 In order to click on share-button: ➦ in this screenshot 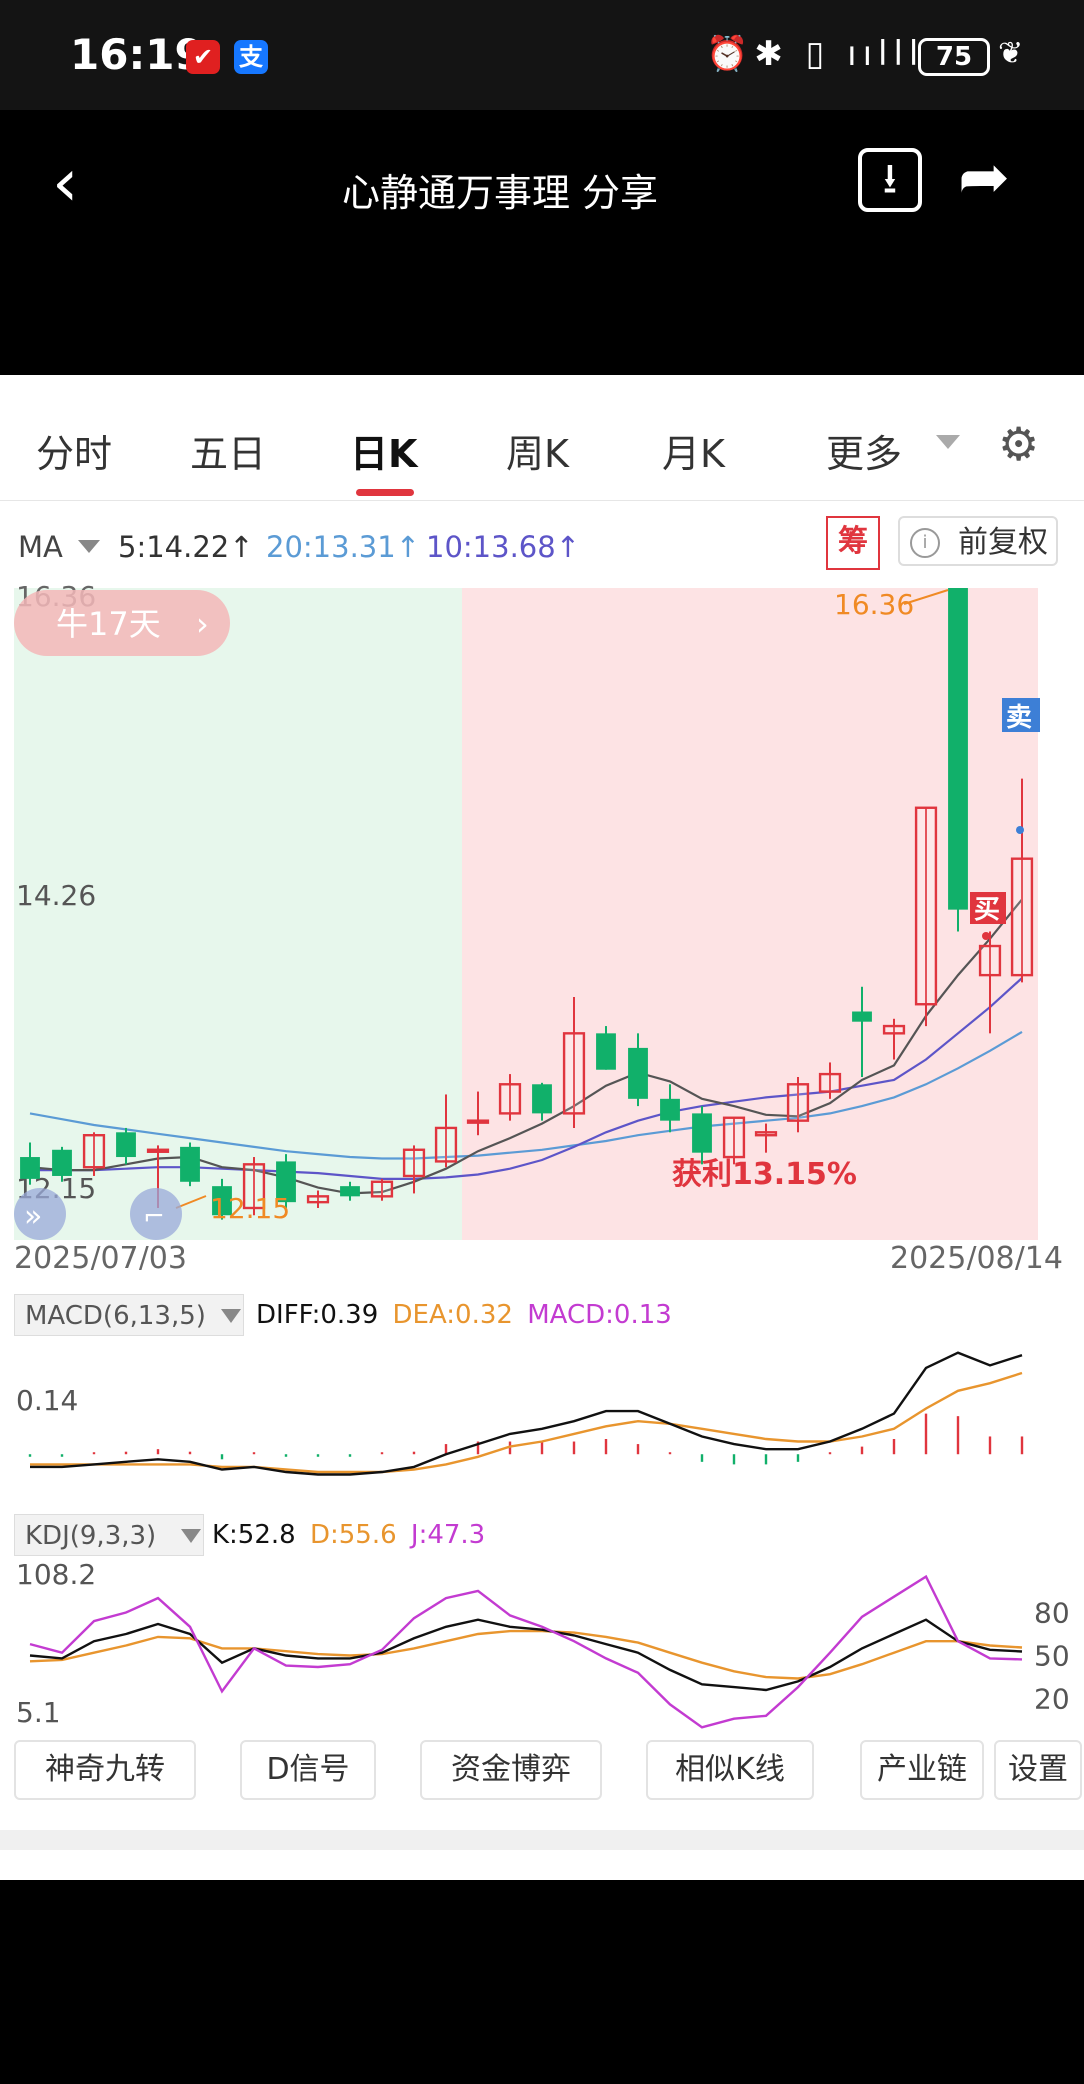, I will do `click(984, 176)`.